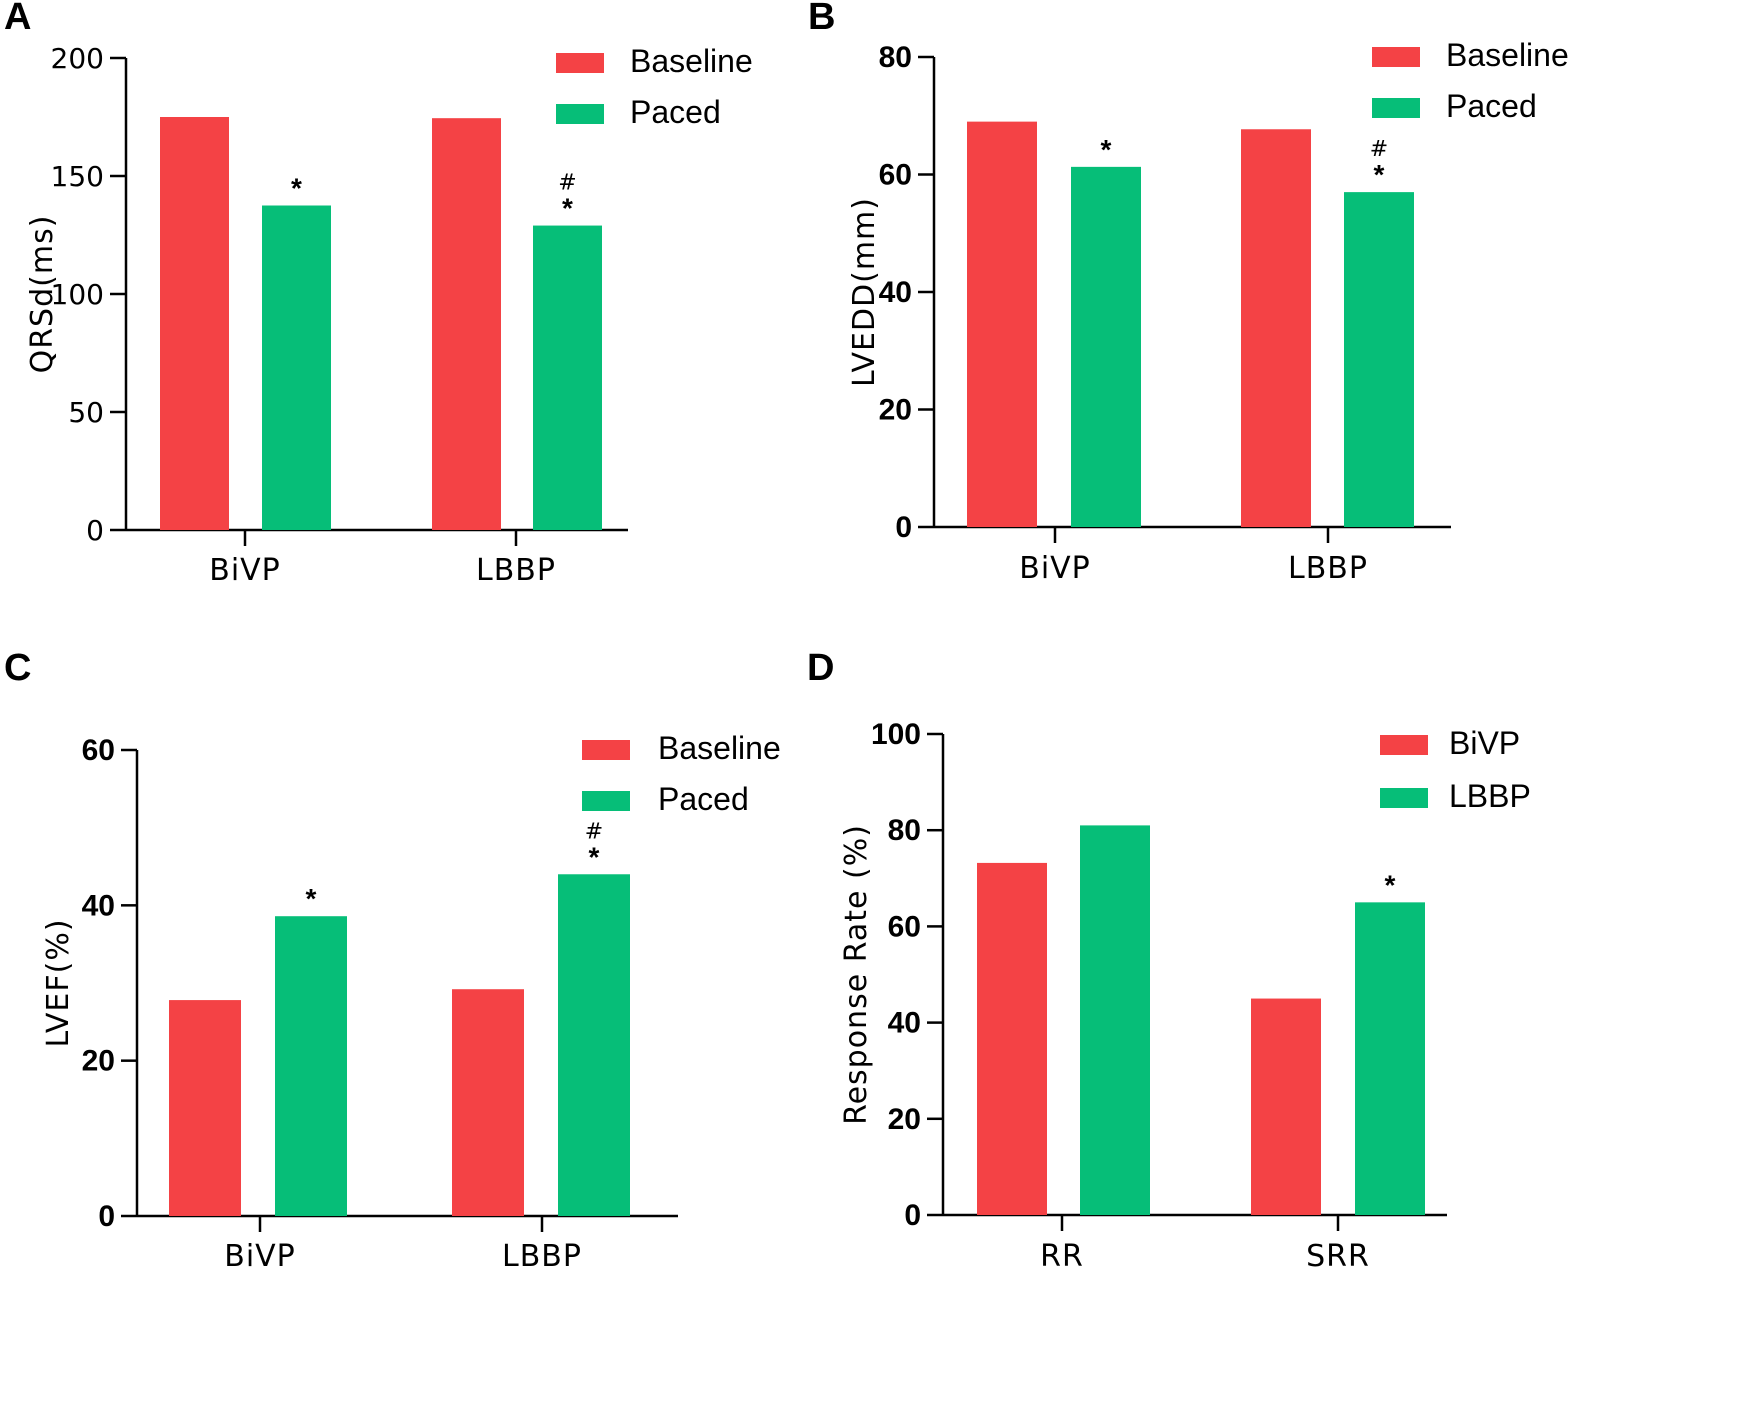 Image resolution: width=1755 pixels, height=1426 pixels. What do you see at coordinates (856, 974) in the screenshot?
I see `y-axis-label: Response Rate (%)` at bounding box center [856, 974].